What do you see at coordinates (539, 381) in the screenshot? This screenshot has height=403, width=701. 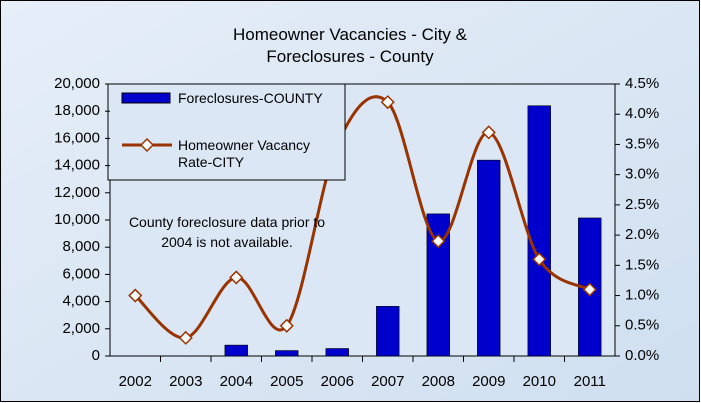 I see `x-tick-label: 2010` at bounding box center [539, 381].